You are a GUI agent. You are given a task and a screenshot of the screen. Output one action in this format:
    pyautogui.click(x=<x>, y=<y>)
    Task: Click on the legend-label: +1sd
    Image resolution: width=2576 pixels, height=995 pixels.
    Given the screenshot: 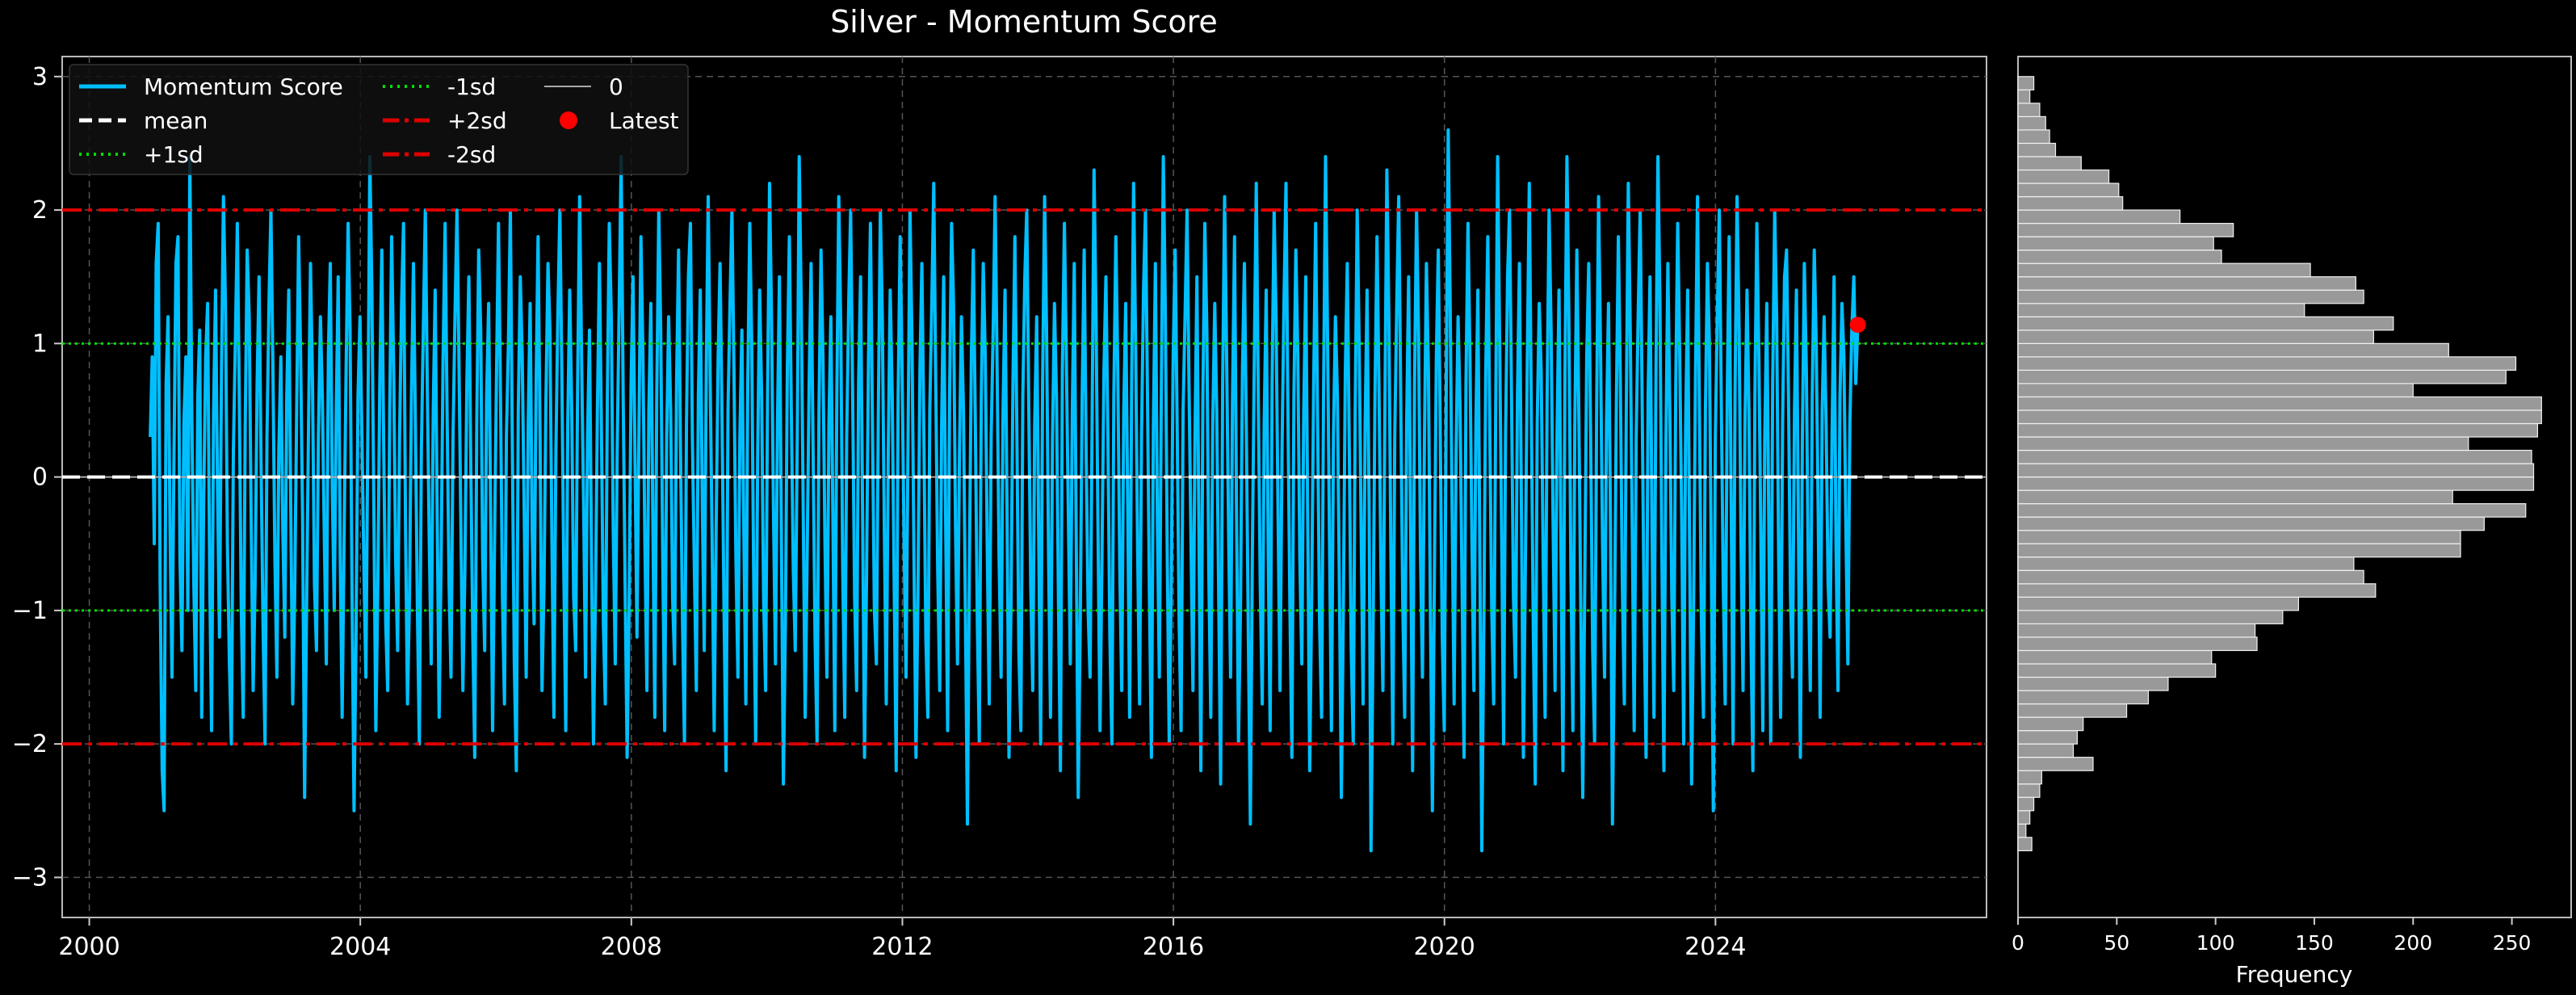 What is the action you would take?
    pyautogui.click(x=174, y=154)
    